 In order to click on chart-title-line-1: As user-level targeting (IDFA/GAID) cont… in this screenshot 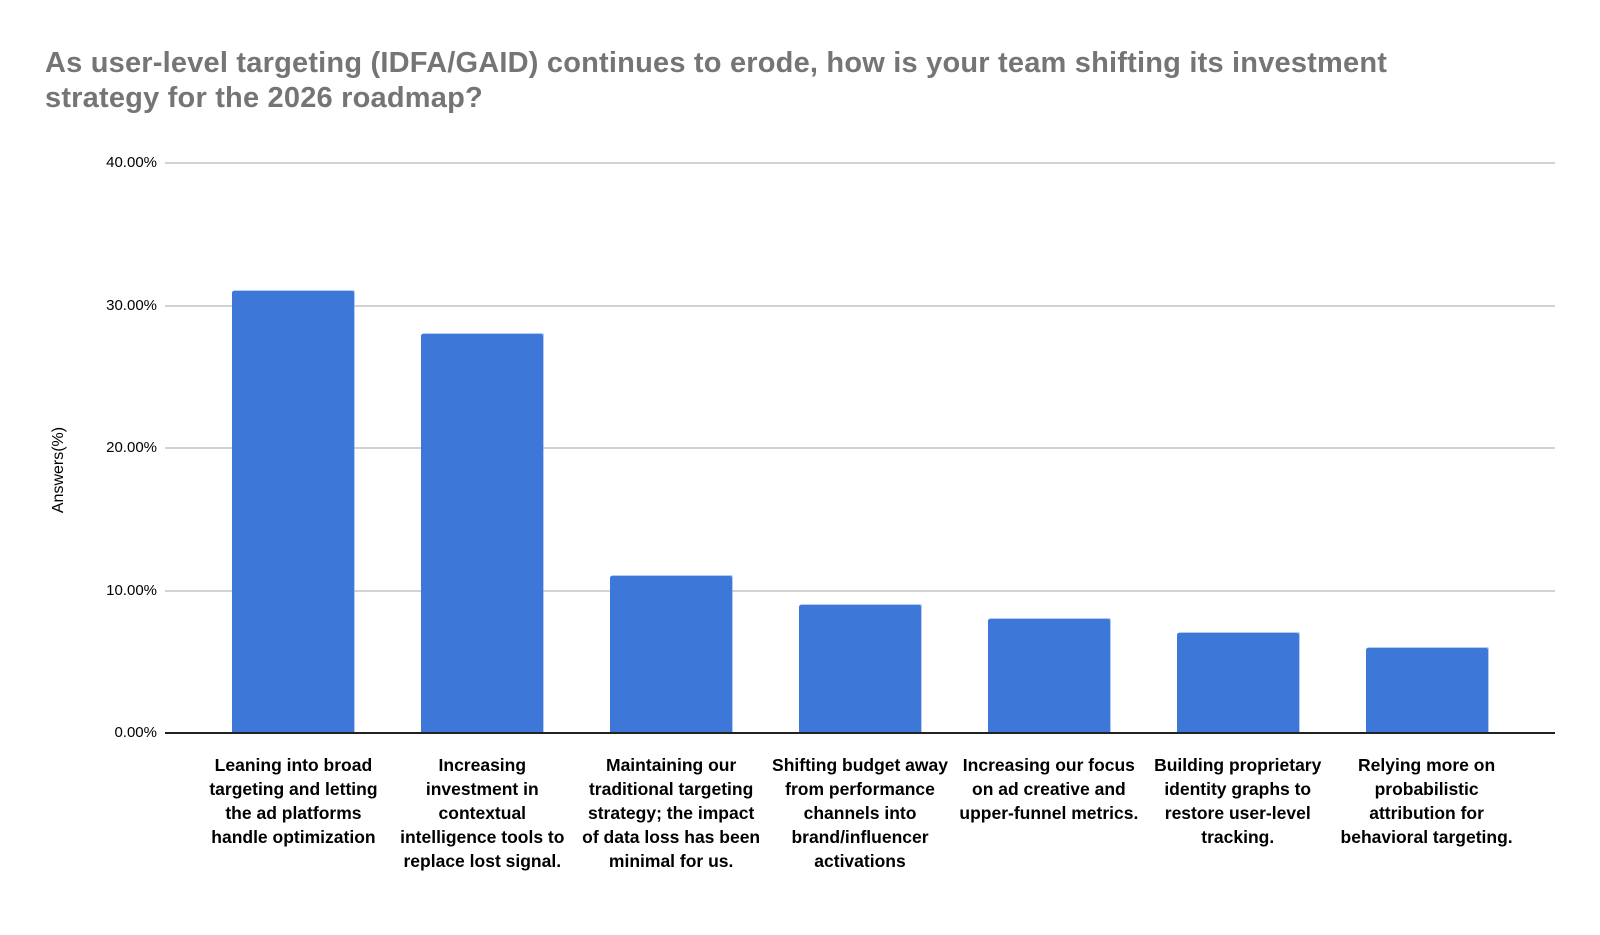, I will do `click(716, 63)`.